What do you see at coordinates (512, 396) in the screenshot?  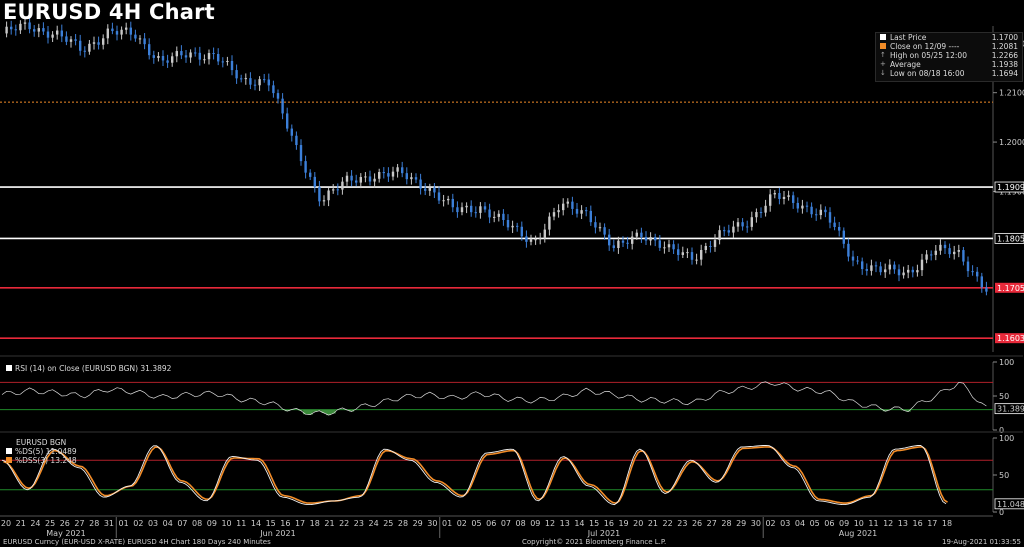 I see `rsi-panel: 0 50 100 31.3892` at bounding box center [512, 396].